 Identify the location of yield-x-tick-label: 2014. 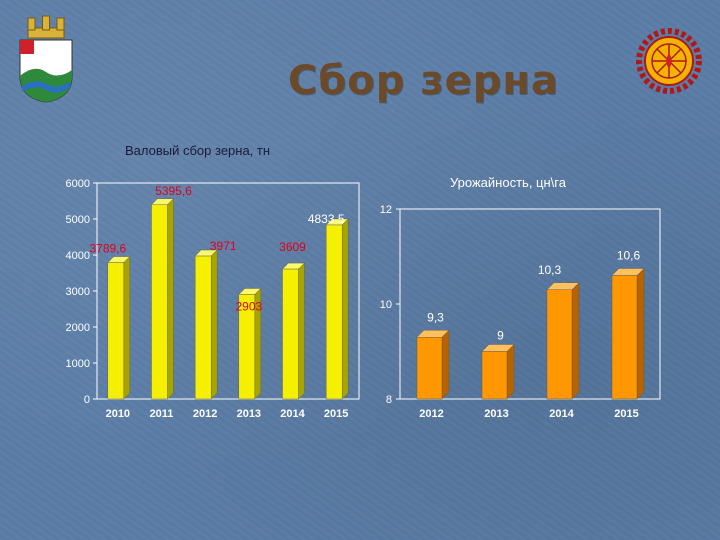
(561, 414).